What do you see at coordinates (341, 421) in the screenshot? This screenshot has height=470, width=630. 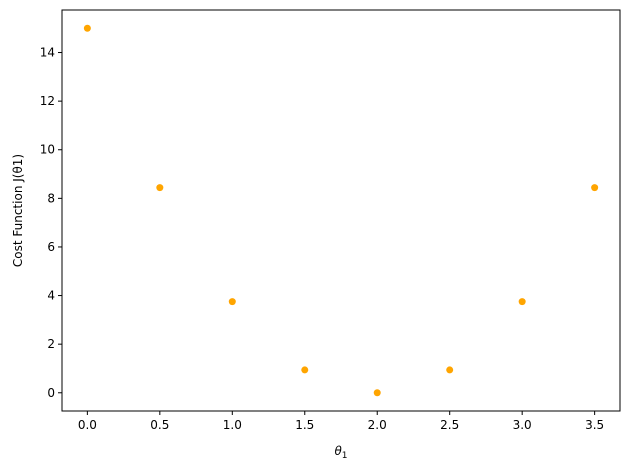 I see `x-axis-ticks: 0.0 0.5 1.0 1.5 2.0 2.5 3.0 3.5` at bounding box center [341, 421].